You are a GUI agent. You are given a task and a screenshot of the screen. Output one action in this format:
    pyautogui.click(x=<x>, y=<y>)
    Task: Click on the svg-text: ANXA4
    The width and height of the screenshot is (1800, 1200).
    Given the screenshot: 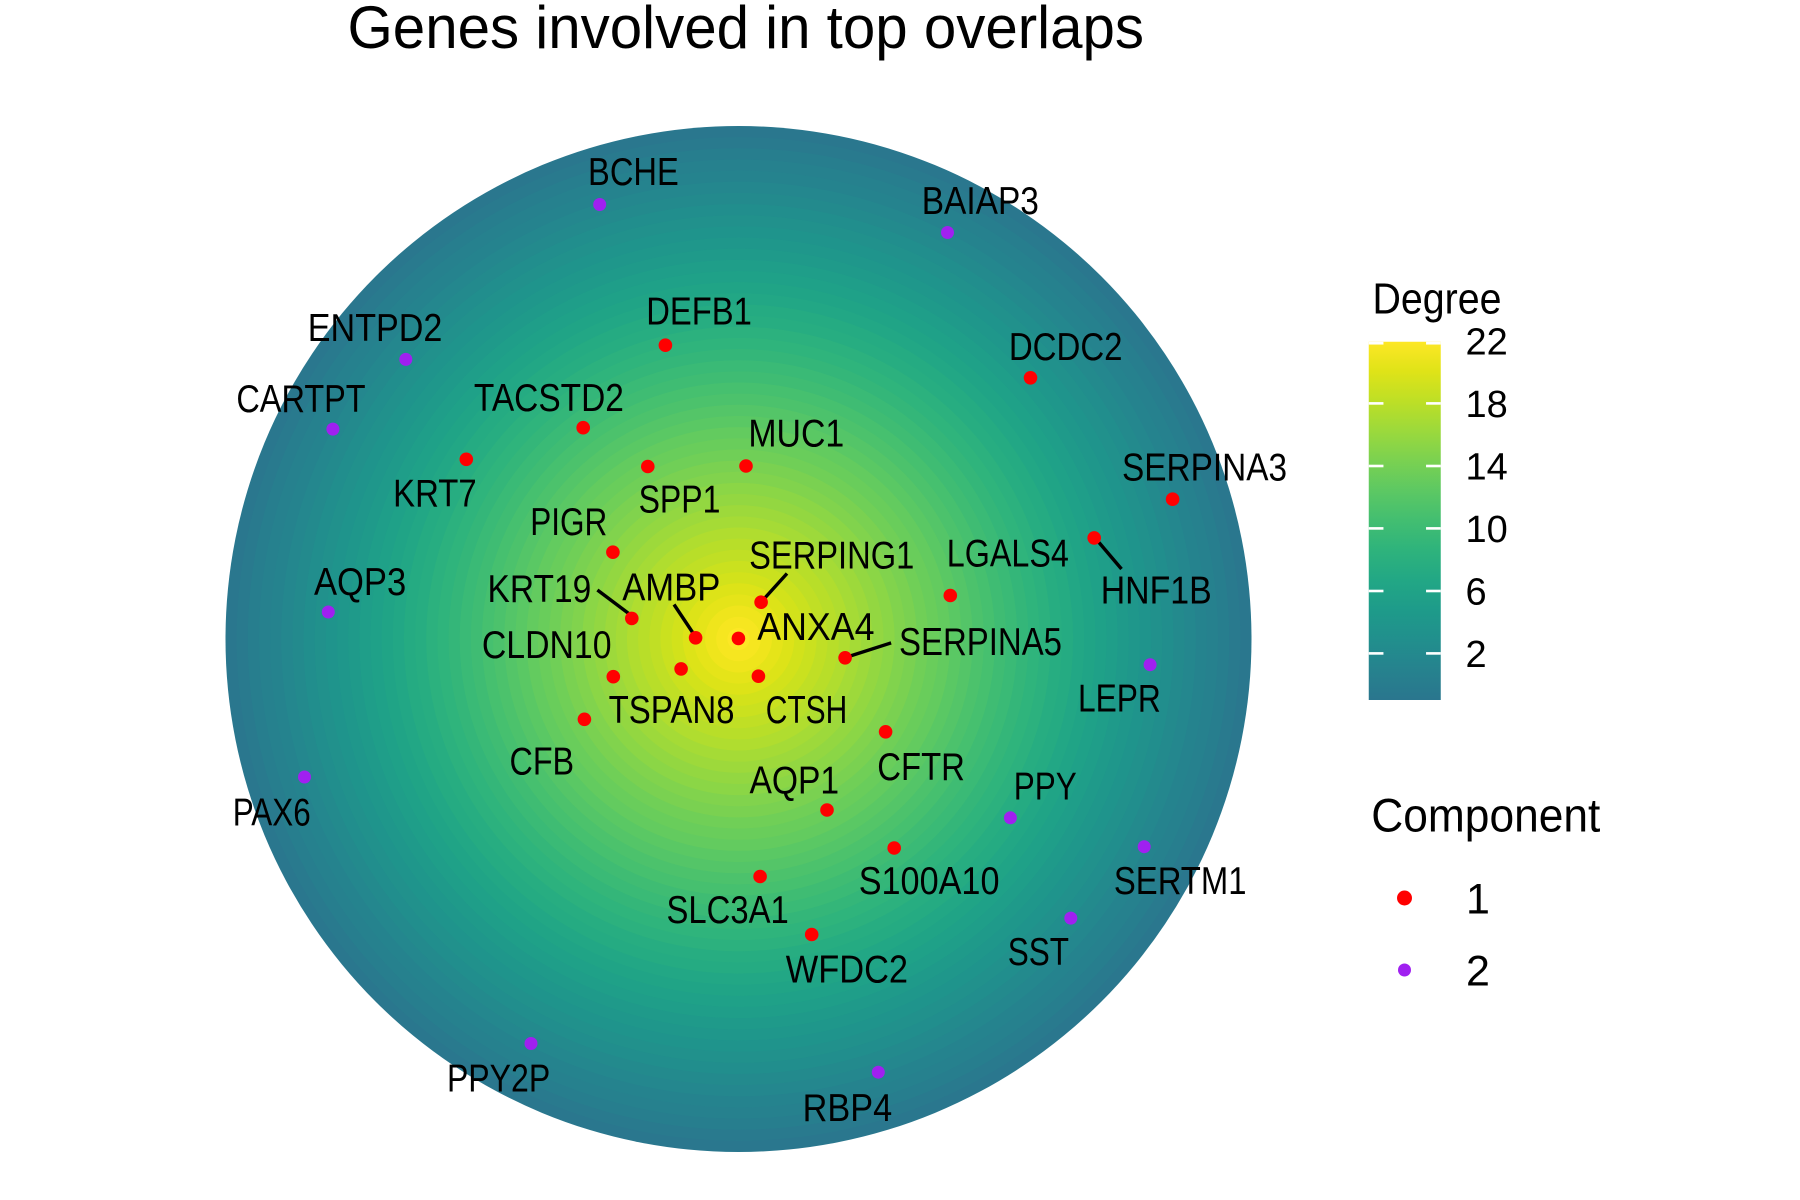 What is the action you would take?
    pyautogui.click(x=815, y=627)
    